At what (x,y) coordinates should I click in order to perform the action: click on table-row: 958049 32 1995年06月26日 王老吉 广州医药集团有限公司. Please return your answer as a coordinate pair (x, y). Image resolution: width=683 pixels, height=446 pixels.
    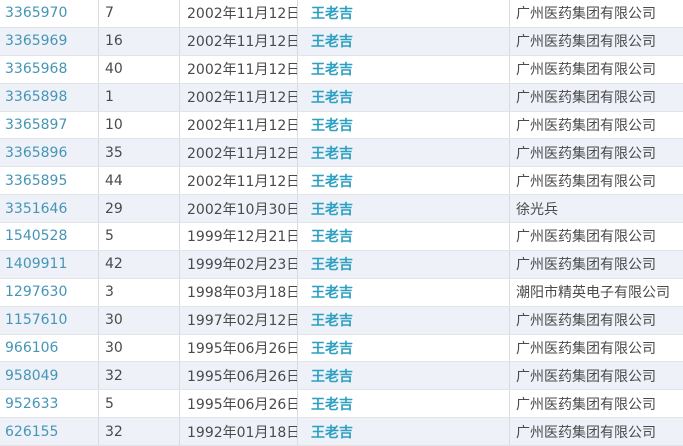
    Looking at the image, I should click on (341, 376).